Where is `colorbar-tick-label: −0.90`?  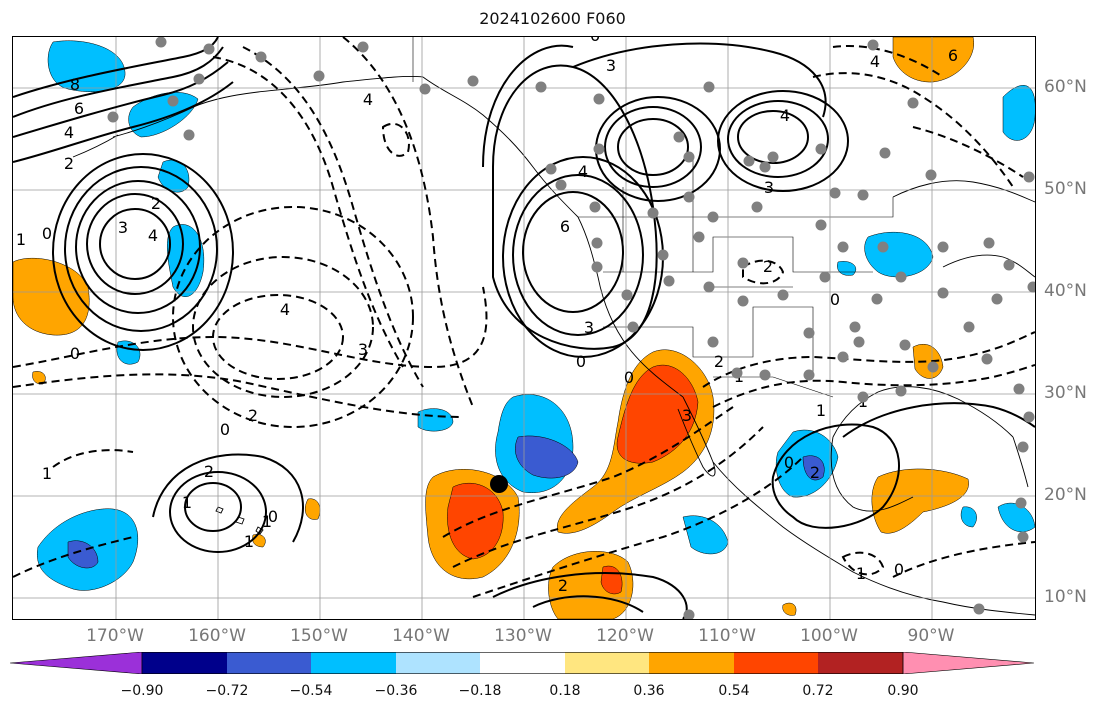
colorbar-tick-label: −0.90 is located at coordinates (142, 691).